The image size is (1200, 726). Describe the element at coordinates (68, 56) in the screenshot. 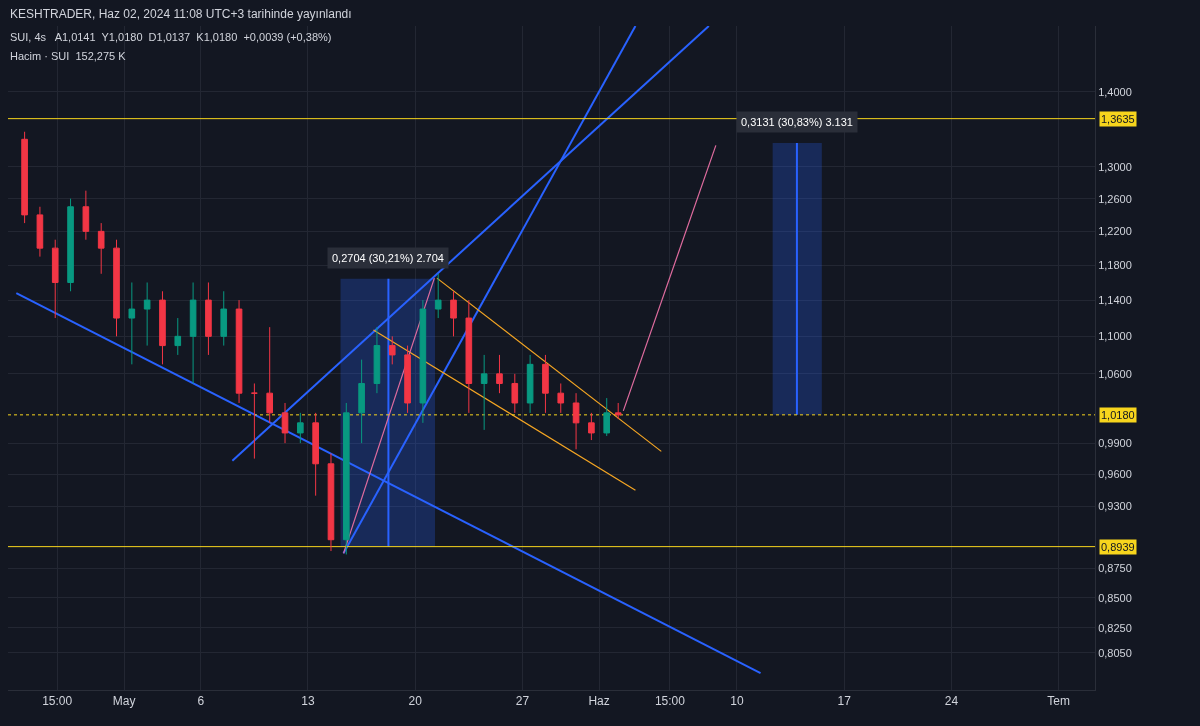

I see `annotation: Hacim · SUI 152,275 K` at that location.